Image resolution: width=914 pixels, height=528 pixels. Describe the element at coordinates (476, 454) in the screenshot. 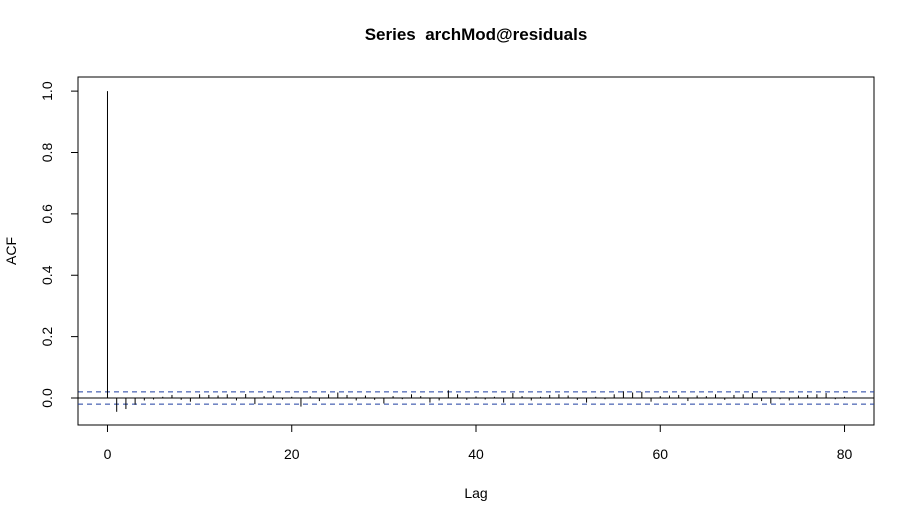

I see `x-tick-label: 40` at that location.